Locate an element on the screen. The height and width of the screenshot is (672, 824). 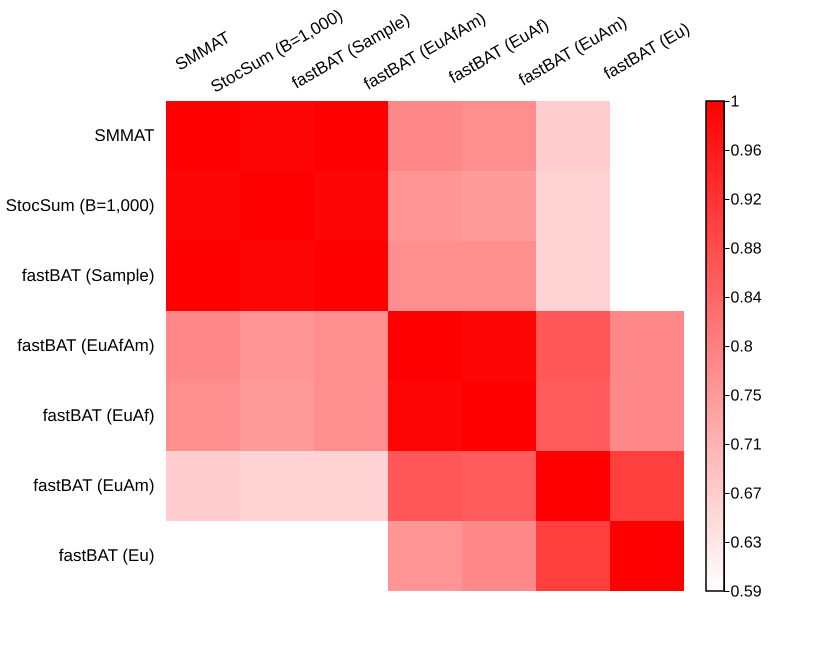
color-bar-label: 0.8 is located at coordinates (741, 347).